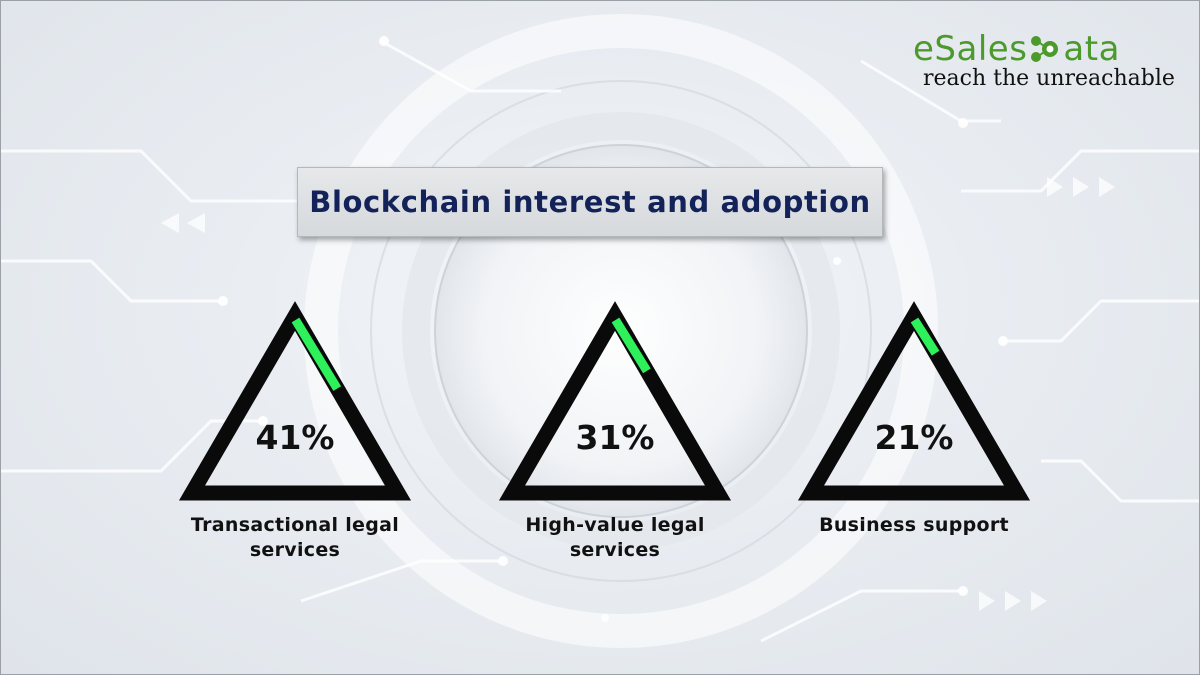  What do you see at coordinates (615, 525) in the screenshot?
I see `category-label-line: High-value legal` at bounding box center [615, 525].